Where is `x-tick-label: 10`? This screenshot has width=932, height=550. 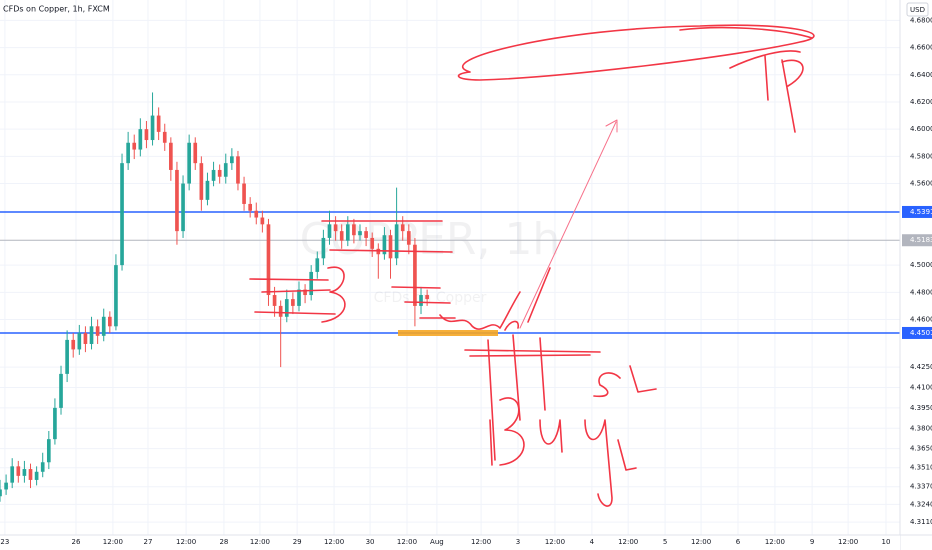
x-tick-label: 10 is located at coordinates (886, 542).